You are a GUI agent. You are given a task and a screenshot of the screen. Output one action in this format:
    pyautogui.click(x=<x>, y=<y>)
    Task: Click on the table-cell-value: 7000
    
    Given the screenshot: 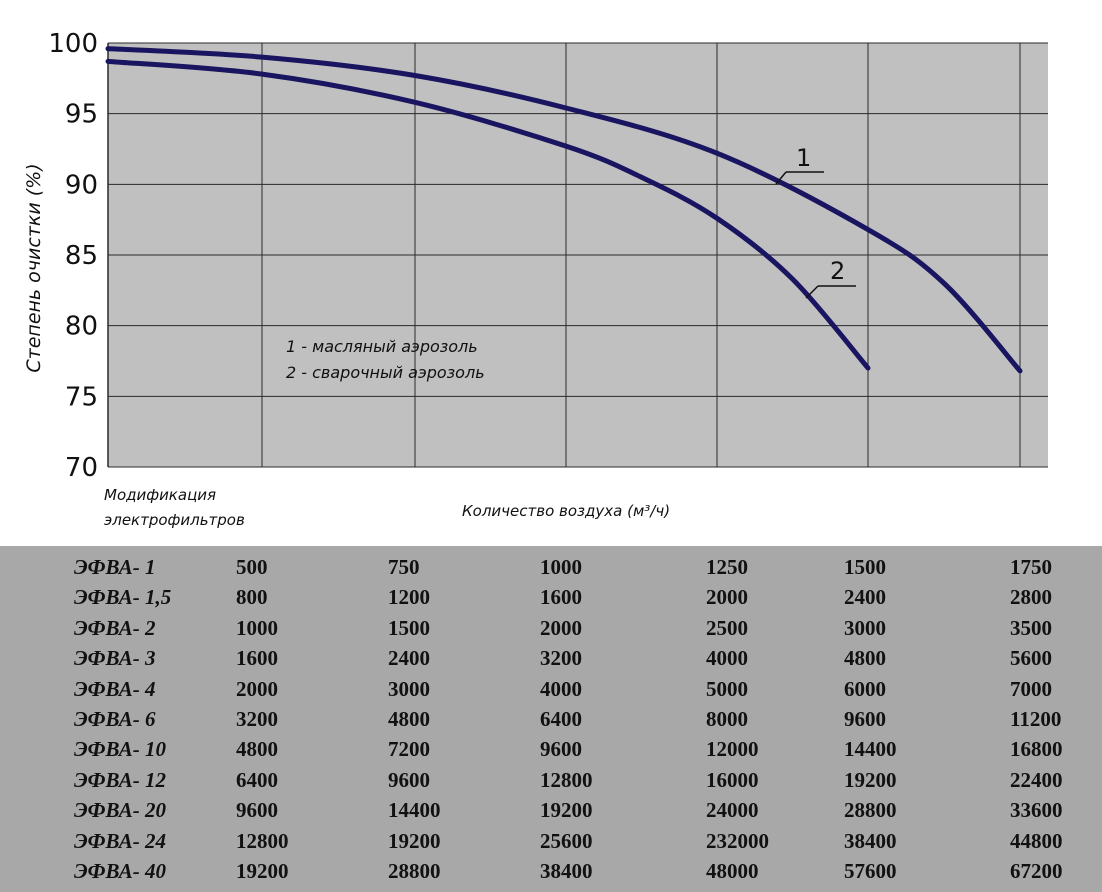 What is the action you would take?
    pyautogui.click(x=1031, y=688)
    